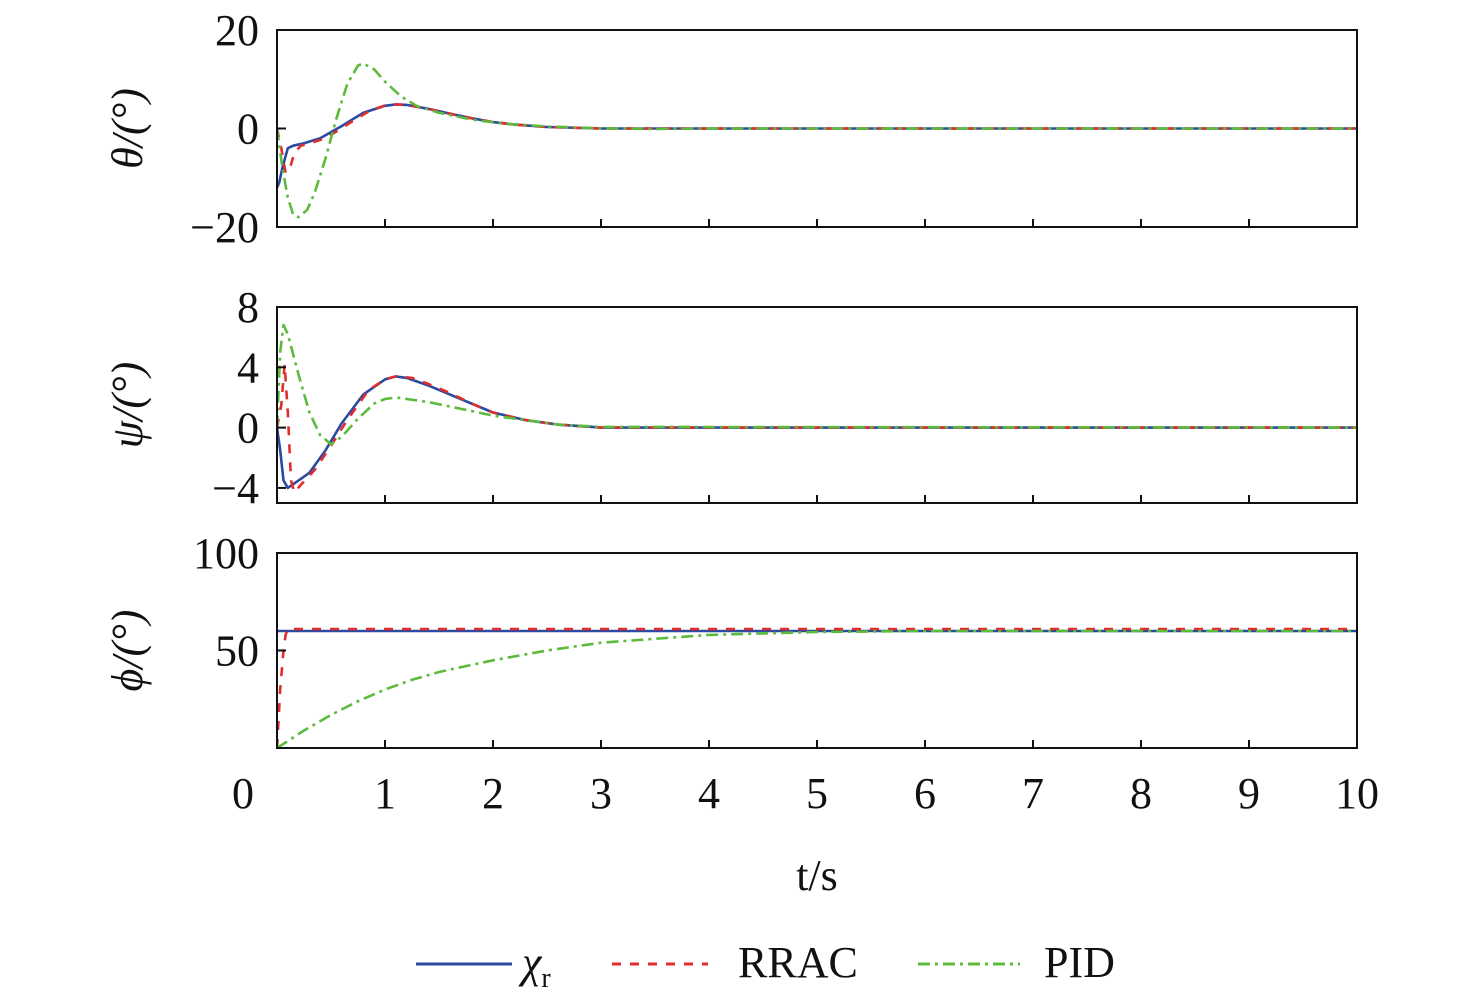 This screenshot has width=1476, height=1003. What do you see at coordinates (248, 367) in the screenshot?
I see `y-tick-label: 4` at bounding box center [248, 367].